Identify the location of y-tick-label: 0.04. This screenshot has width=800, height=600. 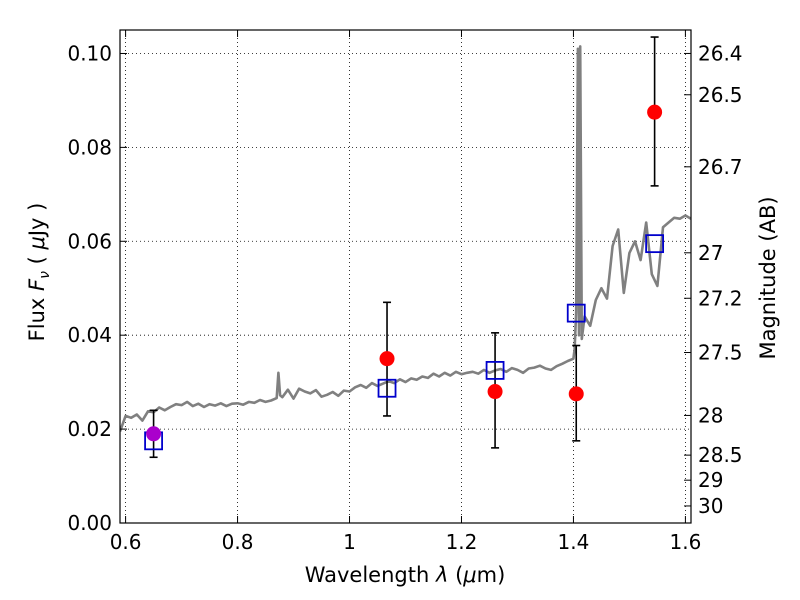
(89, 335).